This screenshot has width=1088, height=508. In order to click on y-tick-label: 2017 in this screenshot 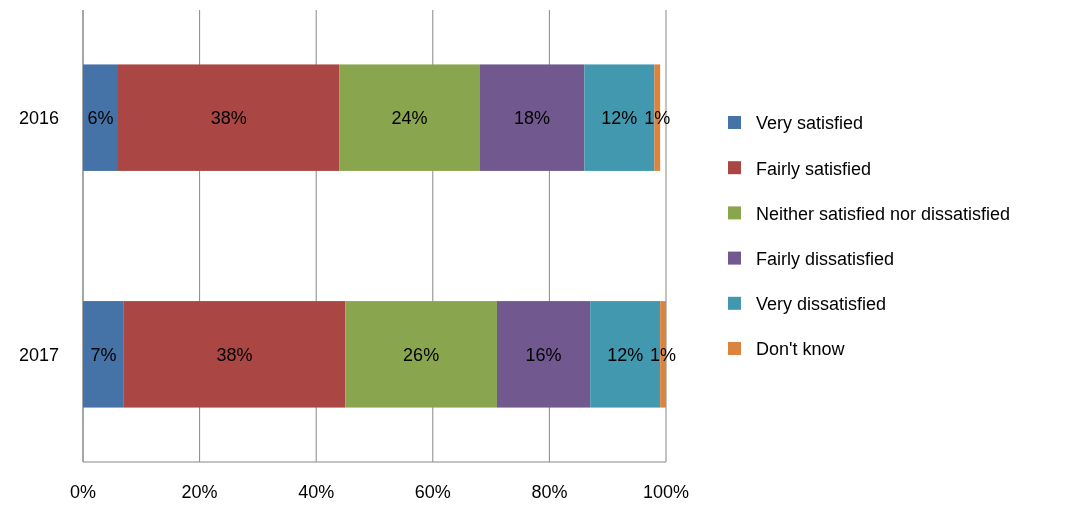, I will do `click(38, 354)`.